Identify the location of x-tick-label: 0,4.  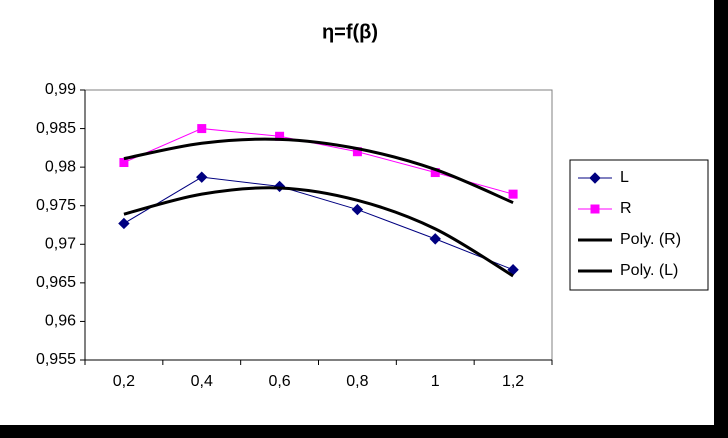
(202, 381).